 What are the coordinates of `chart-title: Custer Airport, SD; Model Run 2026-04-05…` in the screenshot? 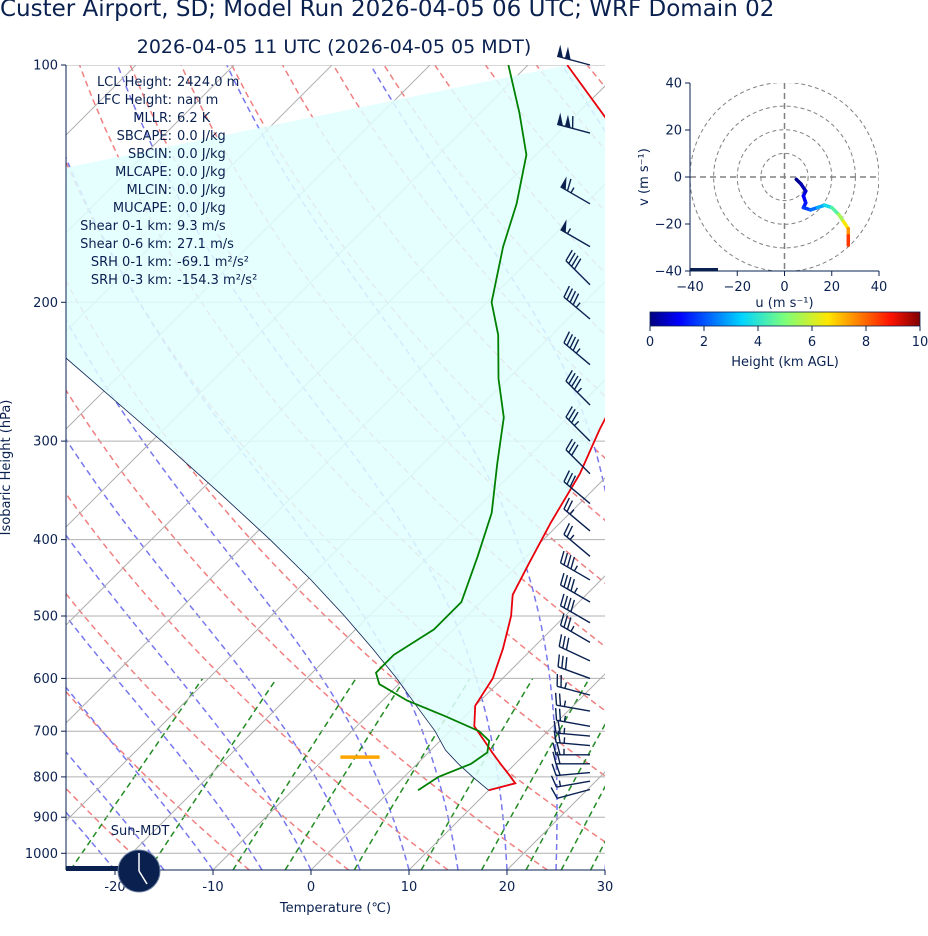 It's located at (387, 11).